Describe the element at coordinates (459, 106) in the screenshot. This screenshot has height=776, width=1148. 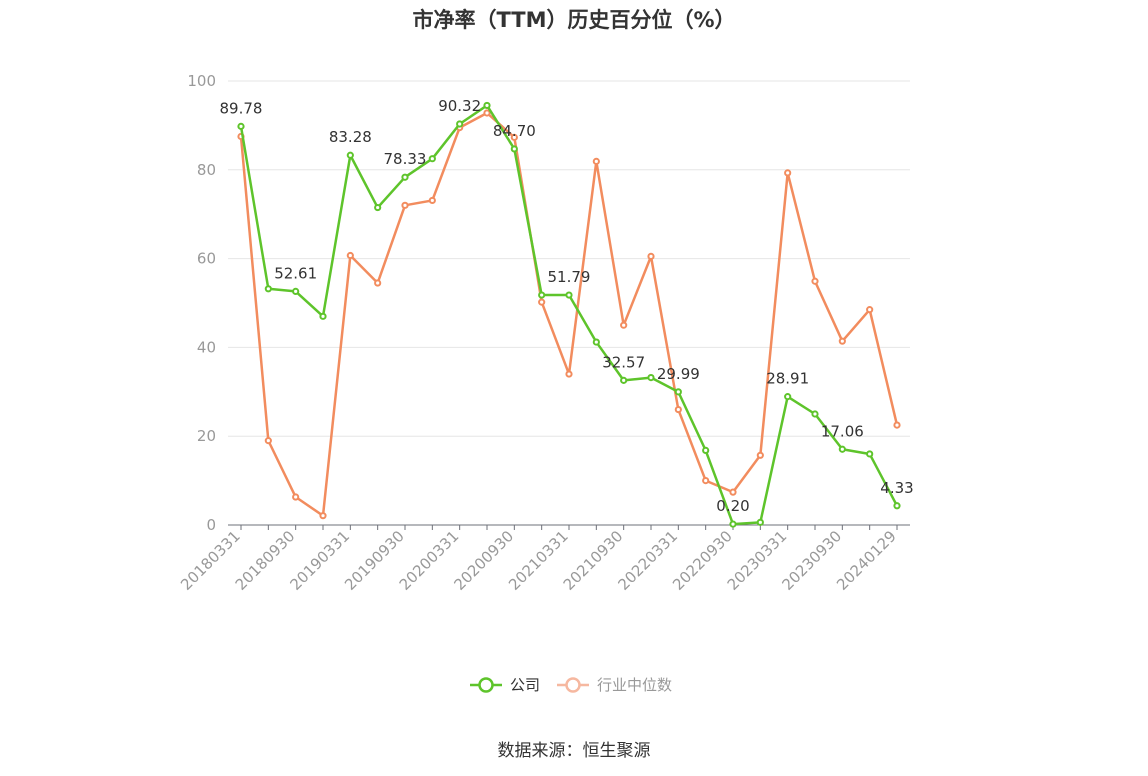
I see `data-label: 90.32` at that location.